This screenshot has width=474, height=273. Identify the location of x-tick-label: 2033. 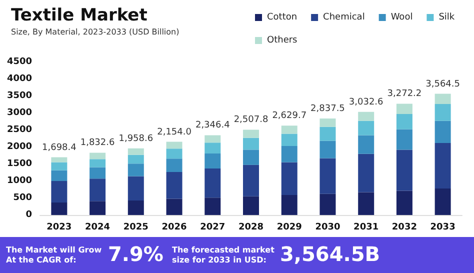
(443, 227).